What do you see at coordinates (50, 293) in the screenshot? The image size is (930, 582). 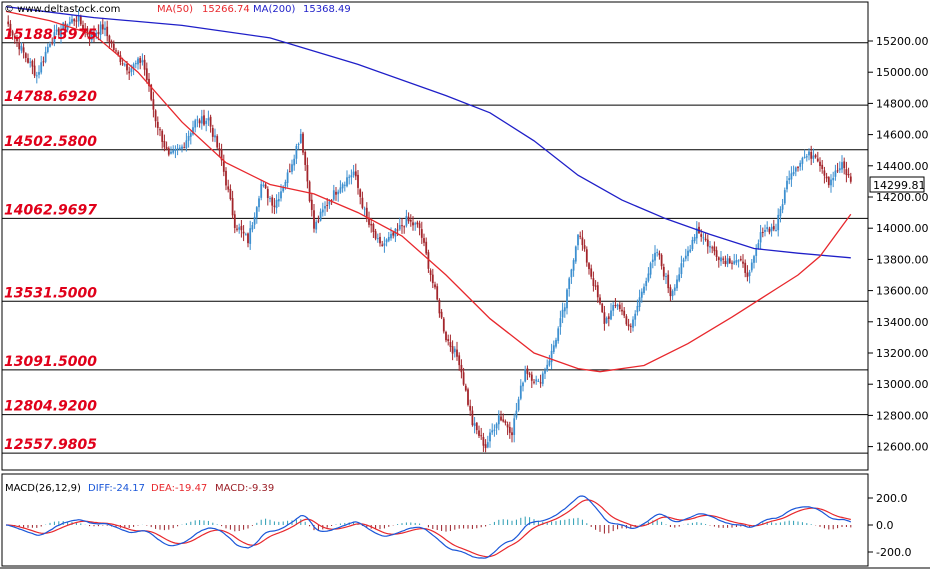 I see `level-label: 13531.5000` at bounding box center [50, 293].